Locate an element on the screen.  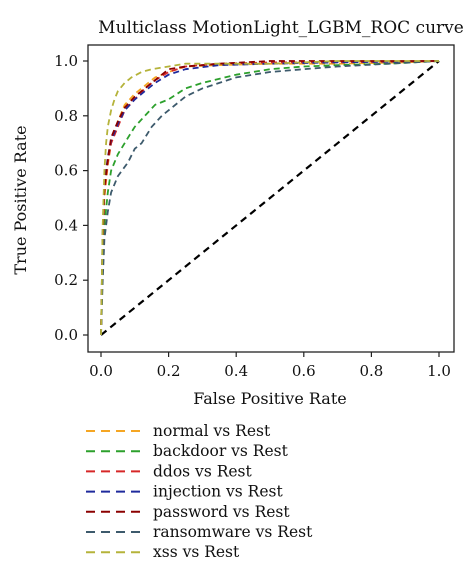
x-tick-label: 0.2 is located at coordinates (169, 371).